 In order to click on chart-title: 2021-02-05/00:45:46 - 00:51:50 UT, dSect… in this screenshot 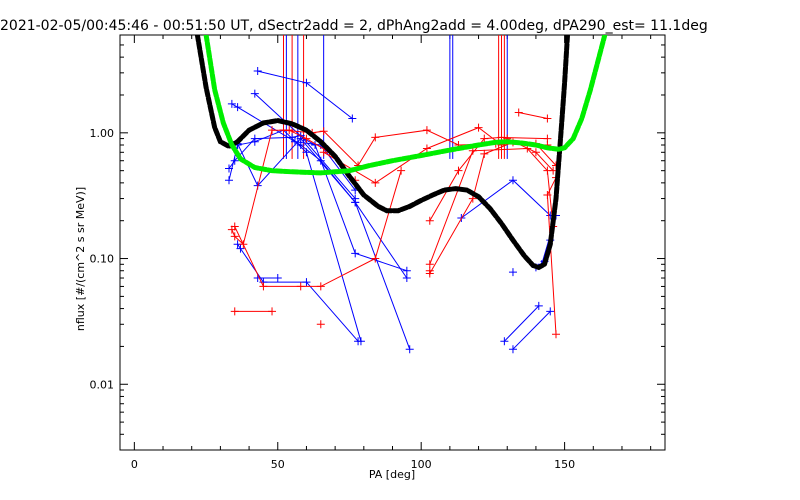, I will do `click(354, 26)`.